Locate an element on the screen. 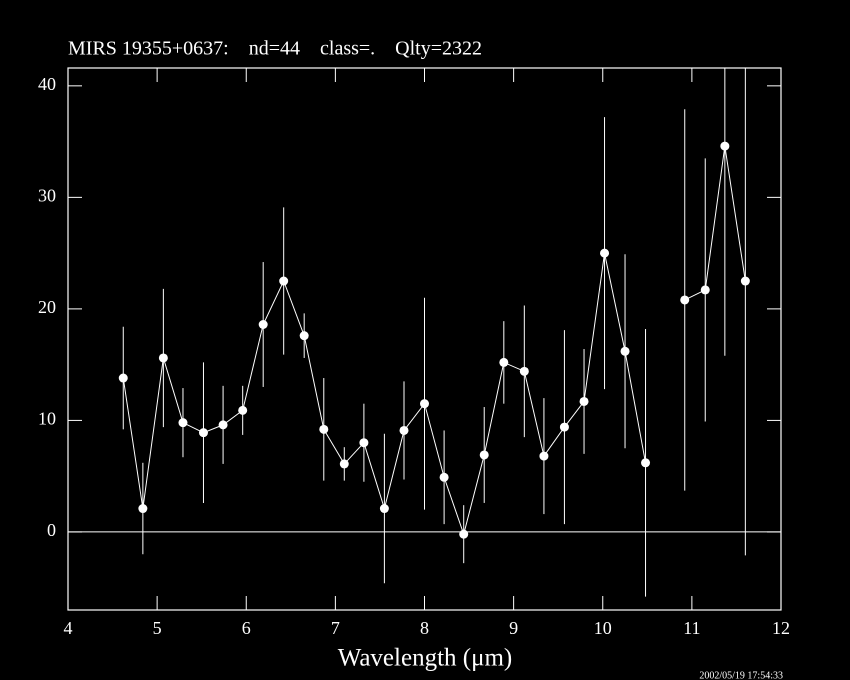 This screenshot has height=680, width=850. y-tick-label: 10 is located at coordinates (47, 419).